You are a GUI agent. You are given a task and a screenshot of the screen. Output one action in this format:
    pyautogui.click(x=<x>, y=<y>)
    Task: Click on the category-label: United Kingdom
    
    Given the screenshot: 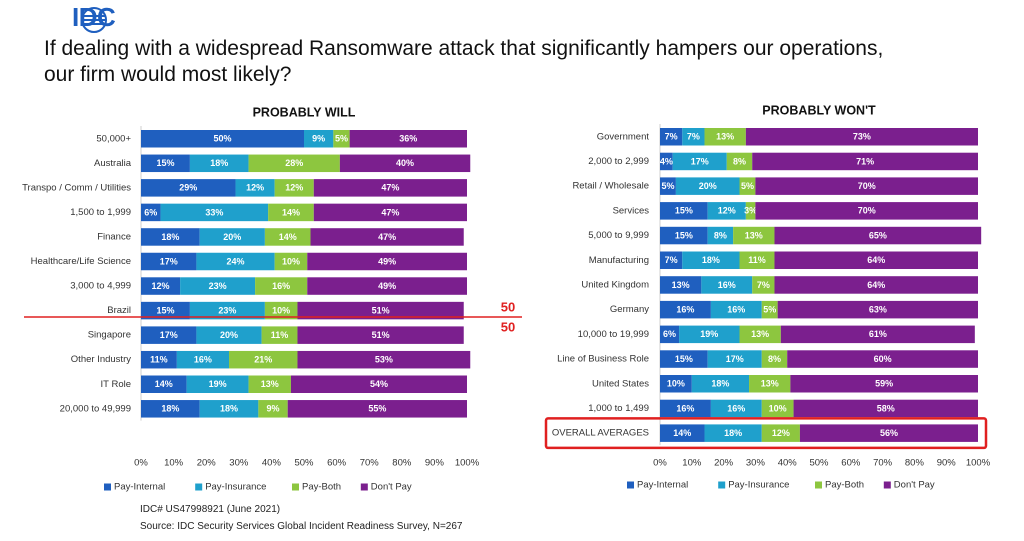 What is the action you would take?
    pyautogui.click(x=615, y=284)
    